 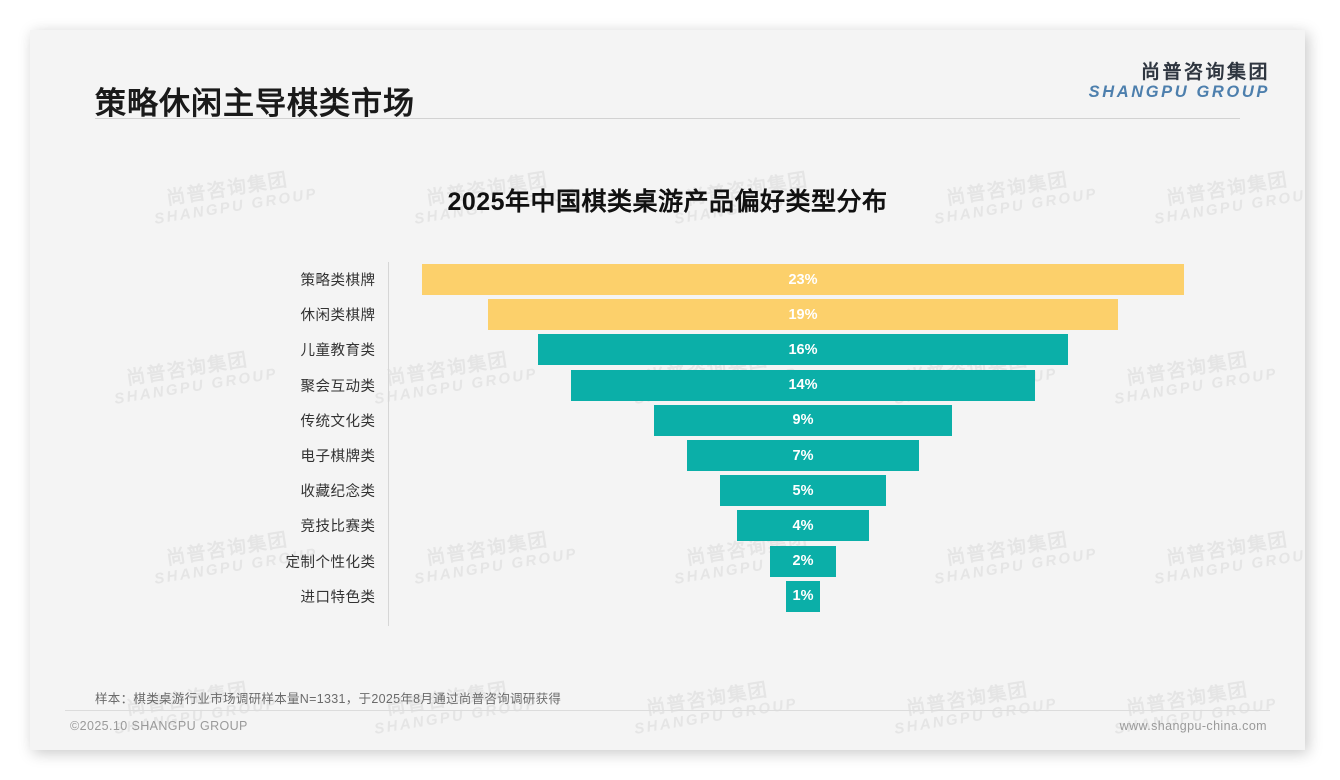 I want to click on bar-value-label: 7%, so click(x=803, y=455).